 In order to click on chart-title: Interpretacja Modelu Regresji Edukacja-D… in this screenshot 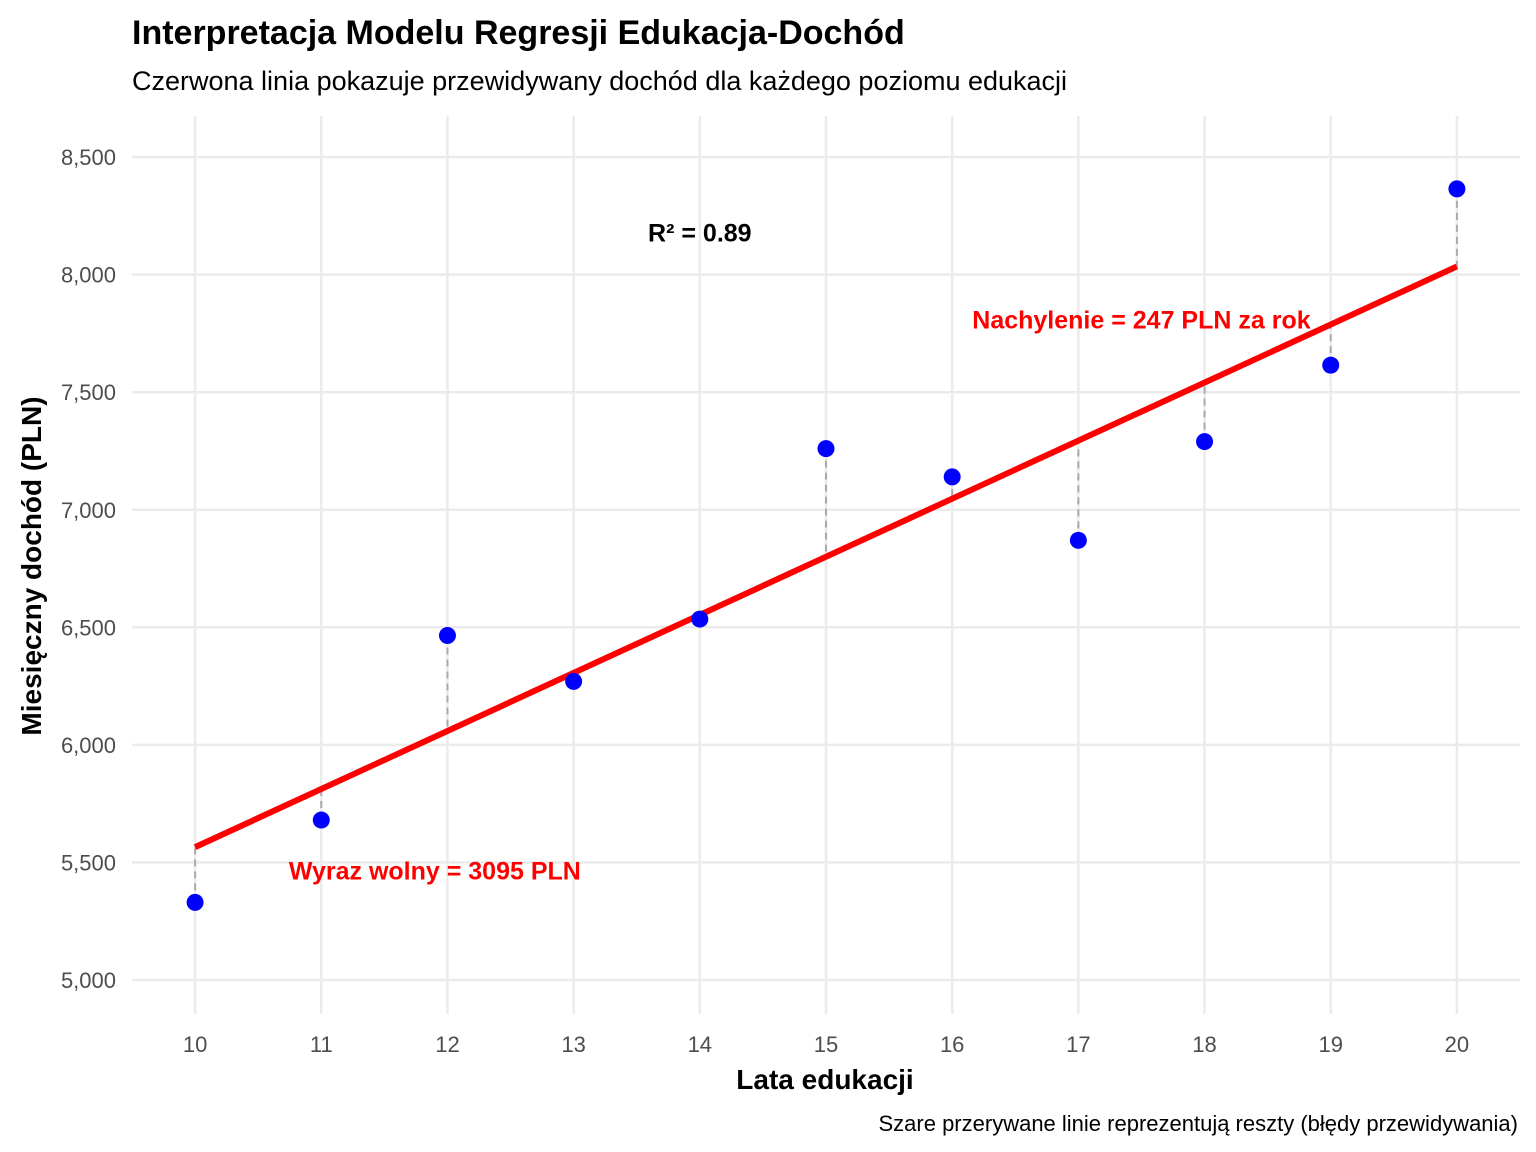, I will do `click(518, 33)`.